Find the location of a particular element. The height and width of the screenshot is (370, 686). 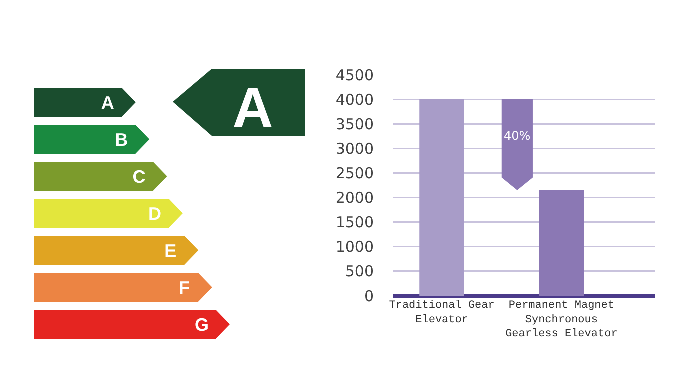

y-tick-label: D is located at coordinates (155, 214).